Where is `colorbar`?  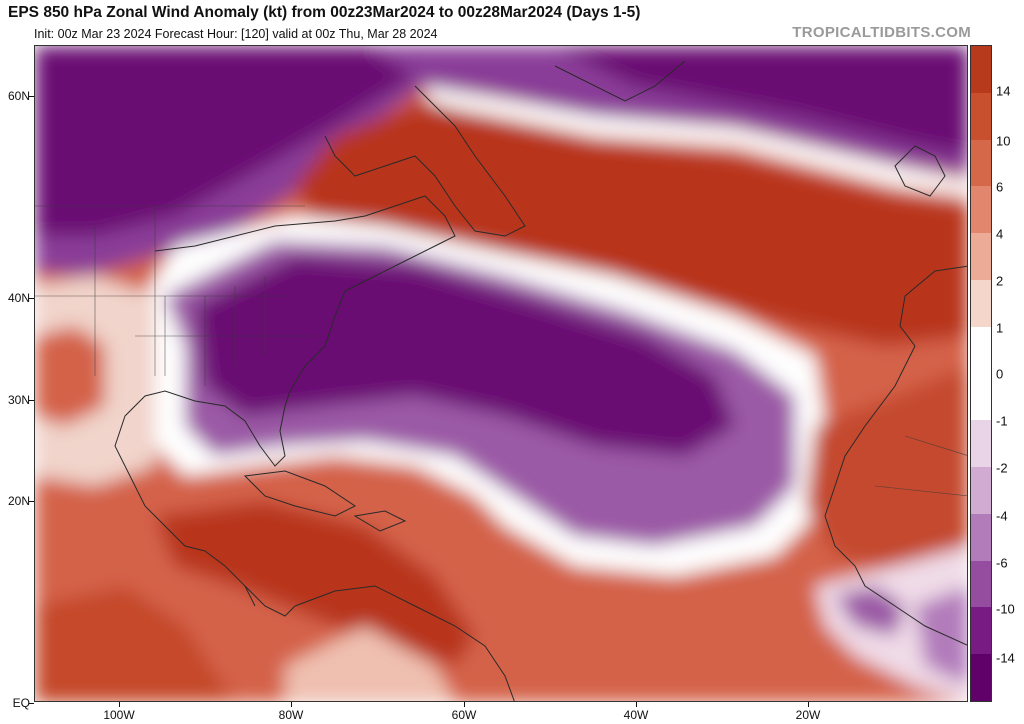
colorbar is located at coordinates (981, 373).